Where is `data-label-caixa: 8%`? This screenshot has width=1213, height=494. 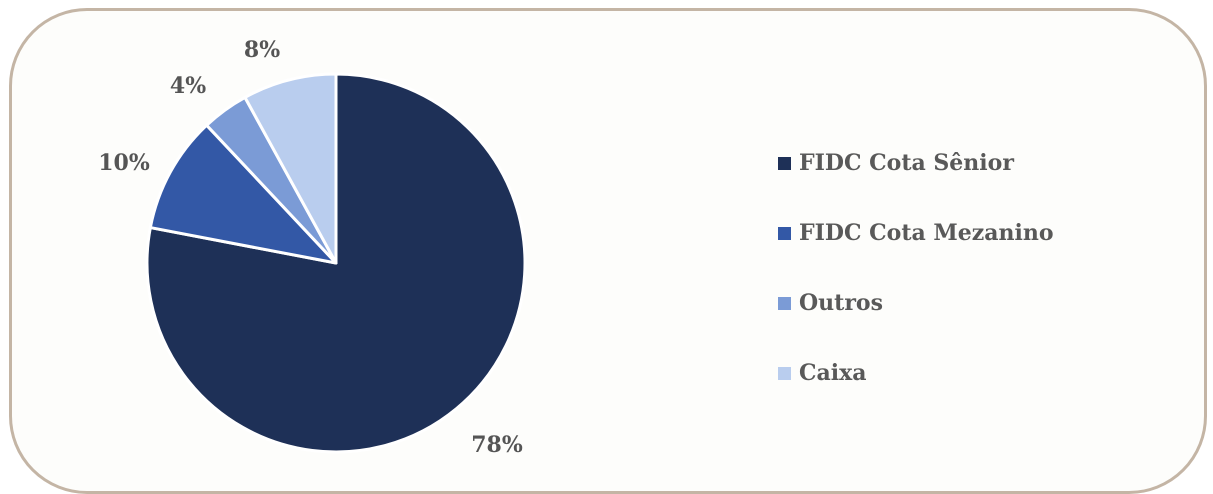
data-label-caixa: 8% is located at coordinates (262, 50).